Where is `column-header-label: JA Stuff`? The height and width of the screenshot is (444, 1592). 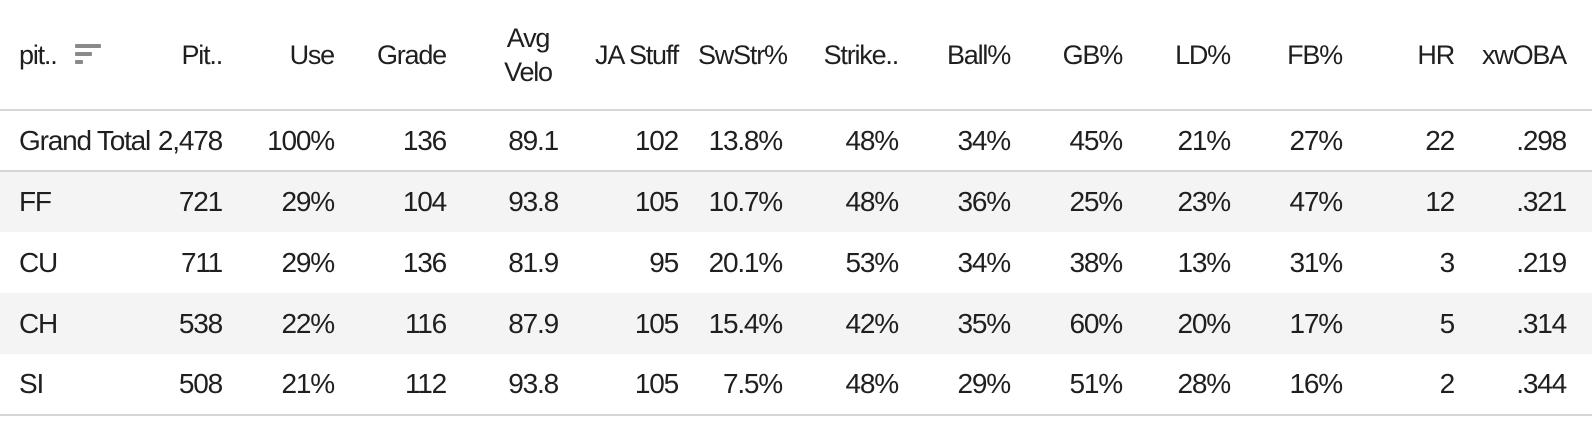
column-header-label: JA Stuff is located at coordinates (637, 54).